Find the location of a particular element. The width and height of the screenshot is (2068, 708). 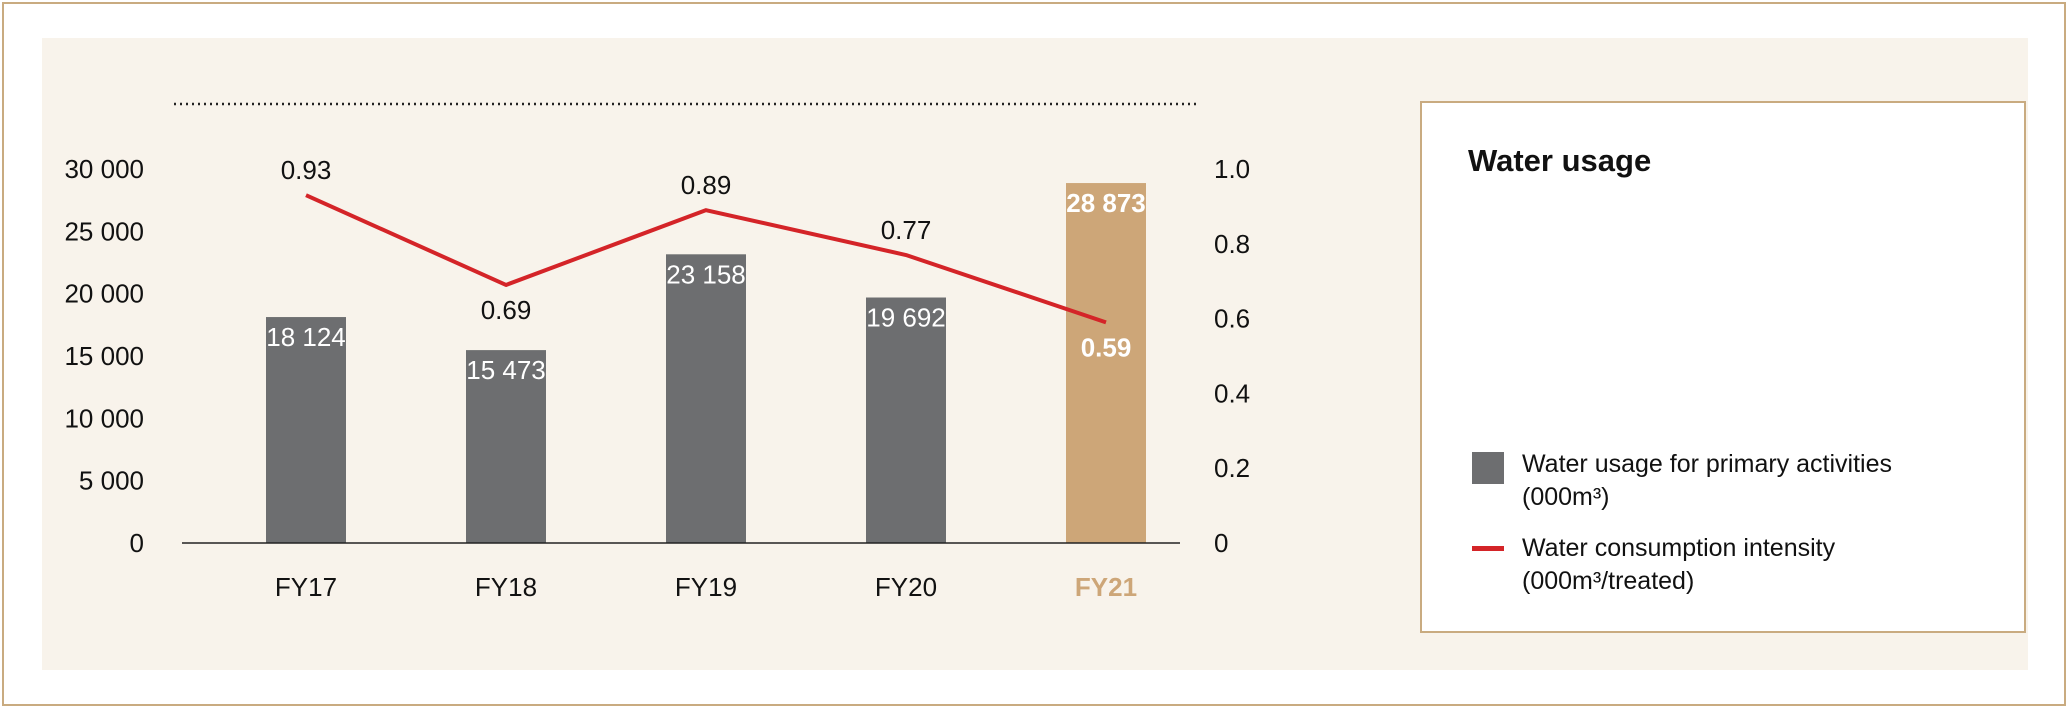

right-axis-tick-label: 0 is located at coordinates (1221, 543).